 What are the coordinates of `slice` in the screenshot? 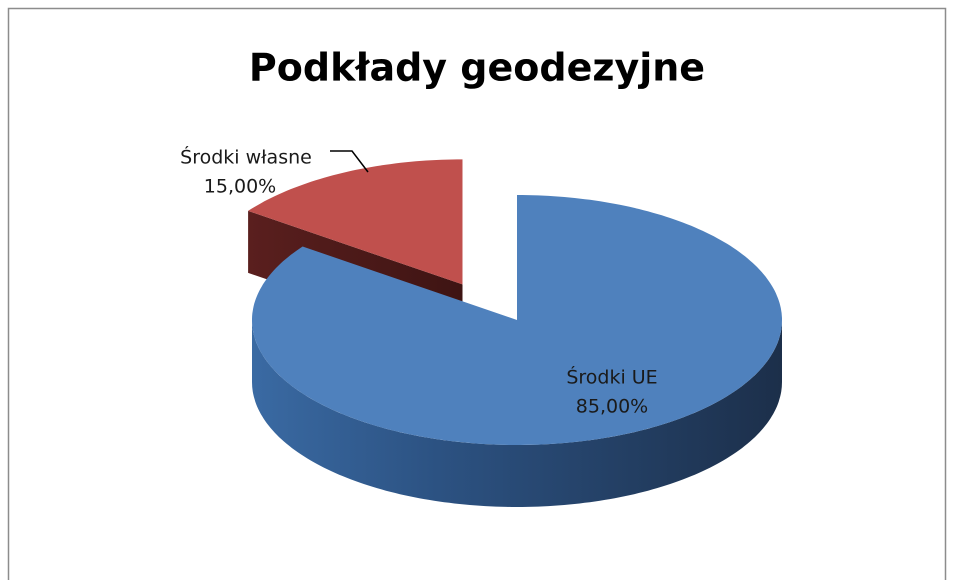 It's located at (355, 222).